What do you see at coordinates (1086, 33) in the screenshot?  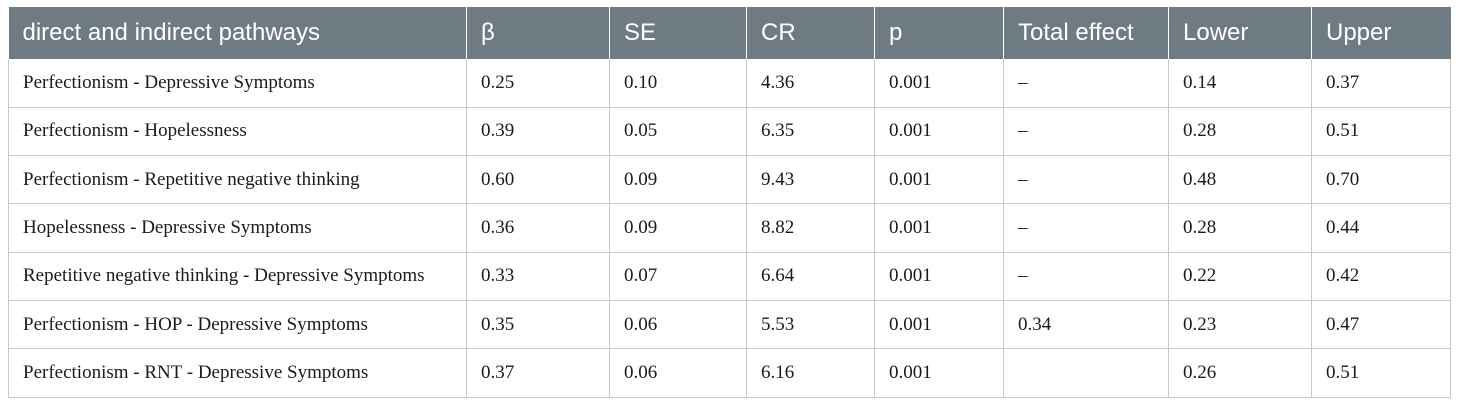 I see `header-total-effect: Total effect` at bounding box center [1086, 33].